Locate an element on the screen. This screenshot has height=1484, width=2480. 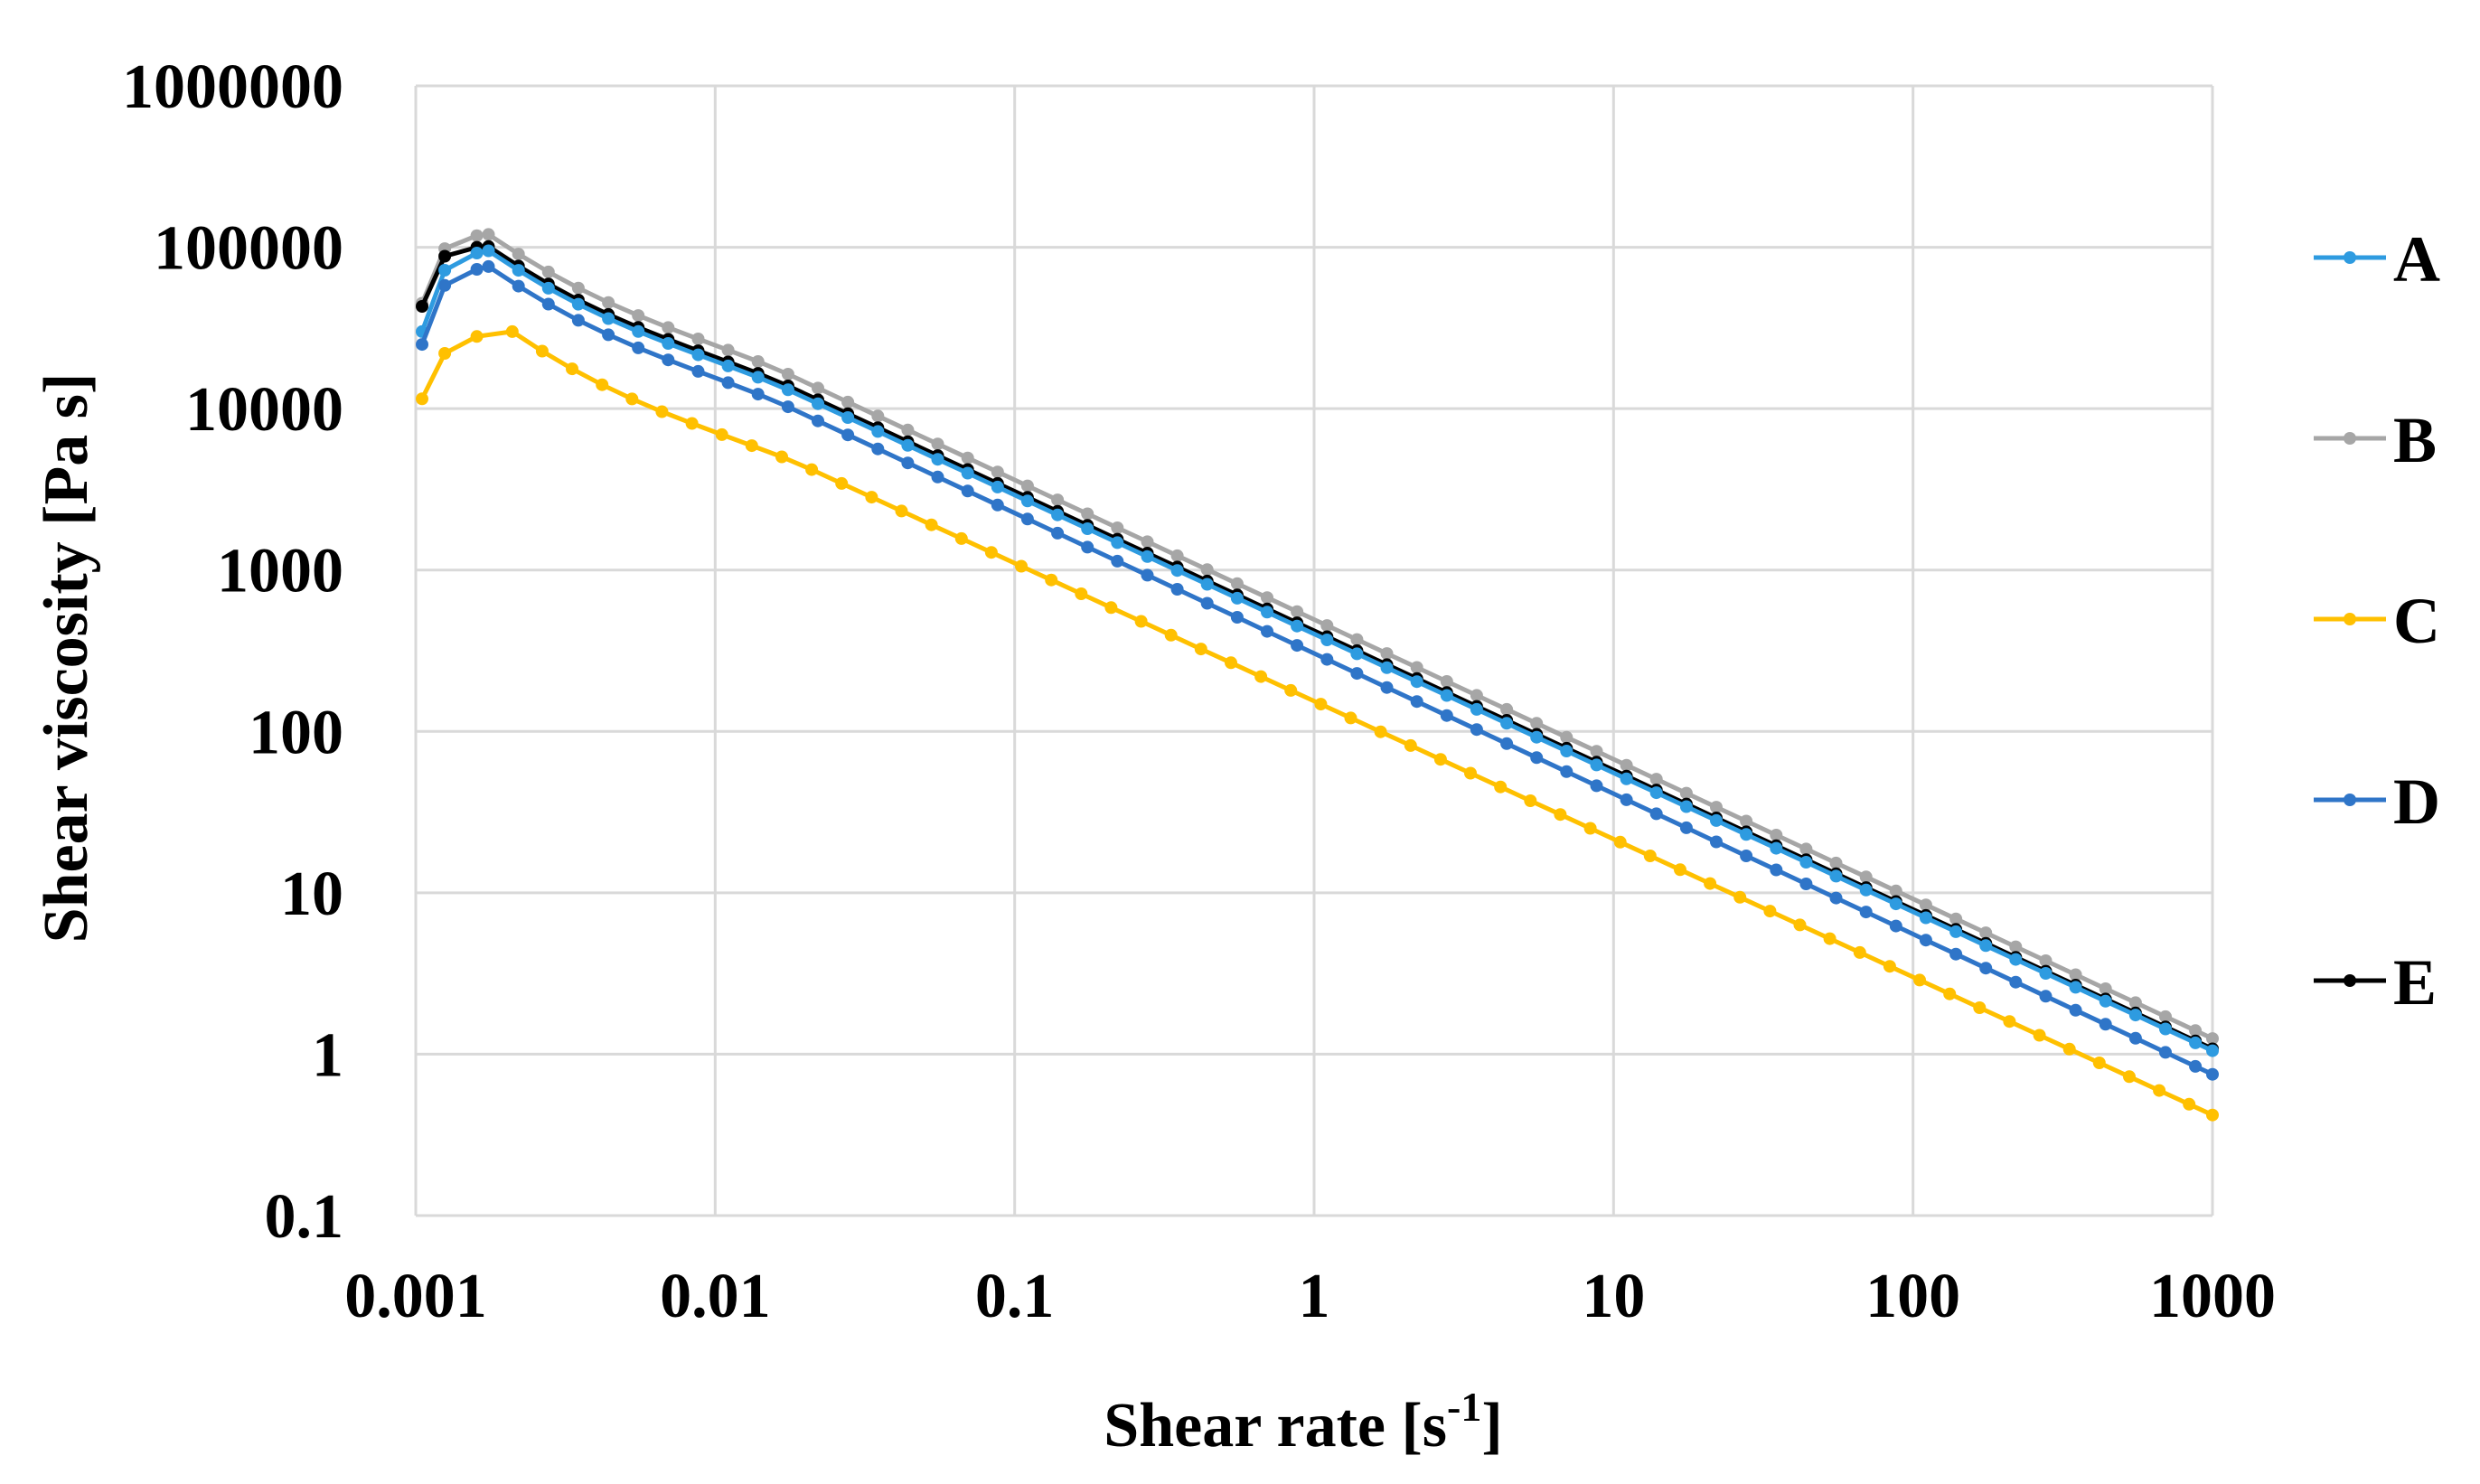
legend-item-A: A is located at coordinates (2377, 259).